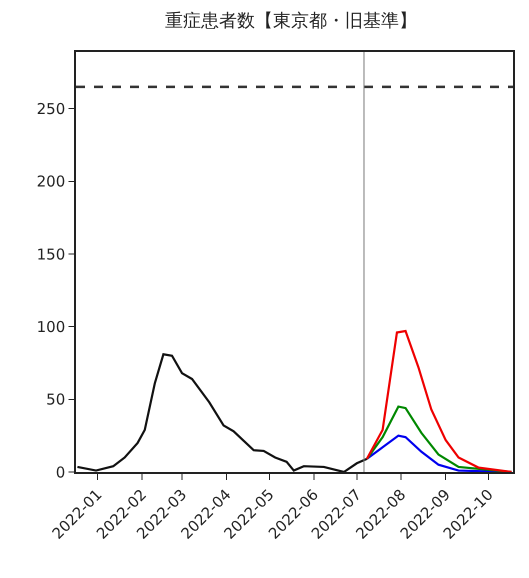 This screenshot has height=578, width=529. Describe the element at coordinates (56, 399) in the screenshot. I see `y-tick-label: 50` at that location.